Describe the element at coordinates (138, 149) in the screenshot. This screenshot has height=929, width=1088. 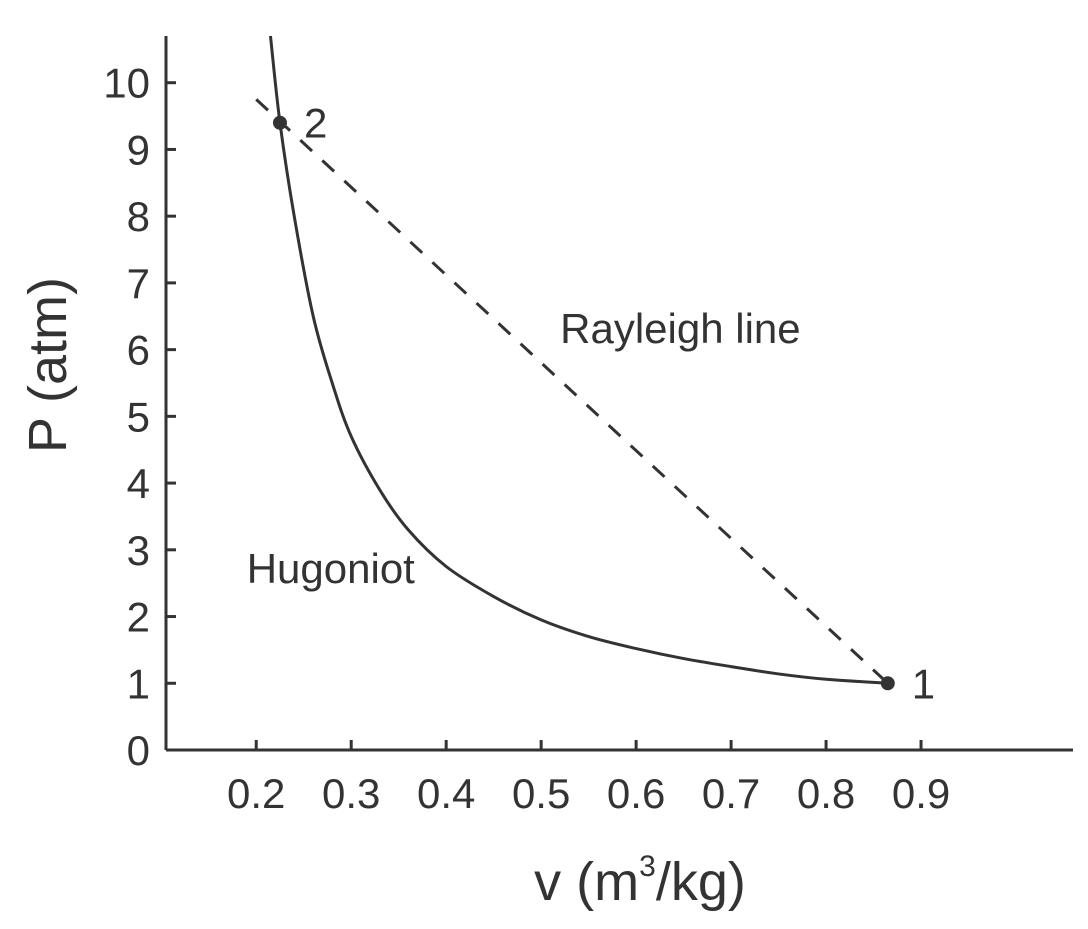
I see `y-tick-label: 9` at that location.